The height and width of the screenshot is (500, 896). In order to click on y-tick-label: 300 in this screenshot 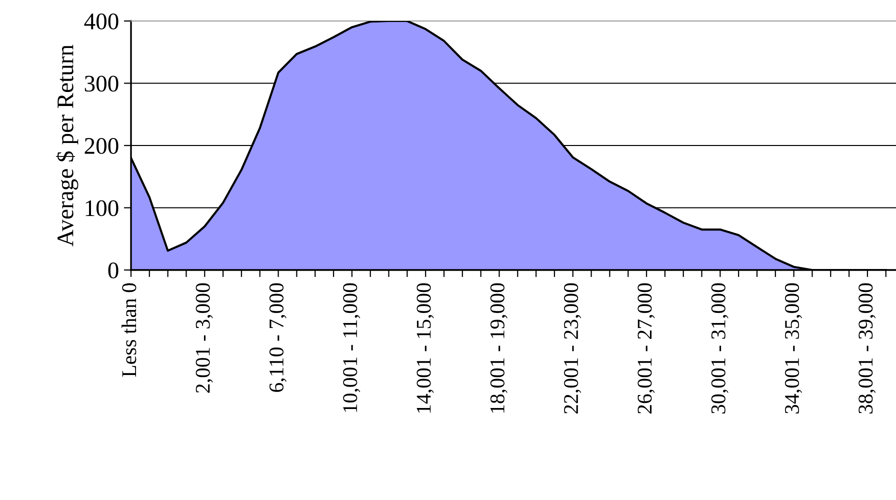, I will do `click(101, 84)`.